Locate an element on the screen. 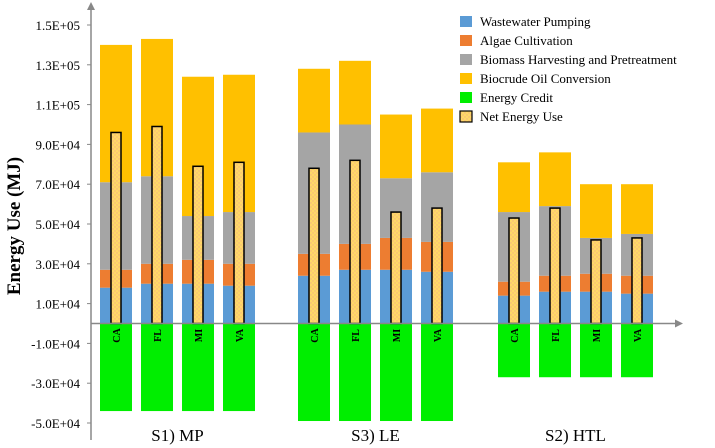  y-axis-title: Energy Use (MJ) is located at coordinates (14, 226).